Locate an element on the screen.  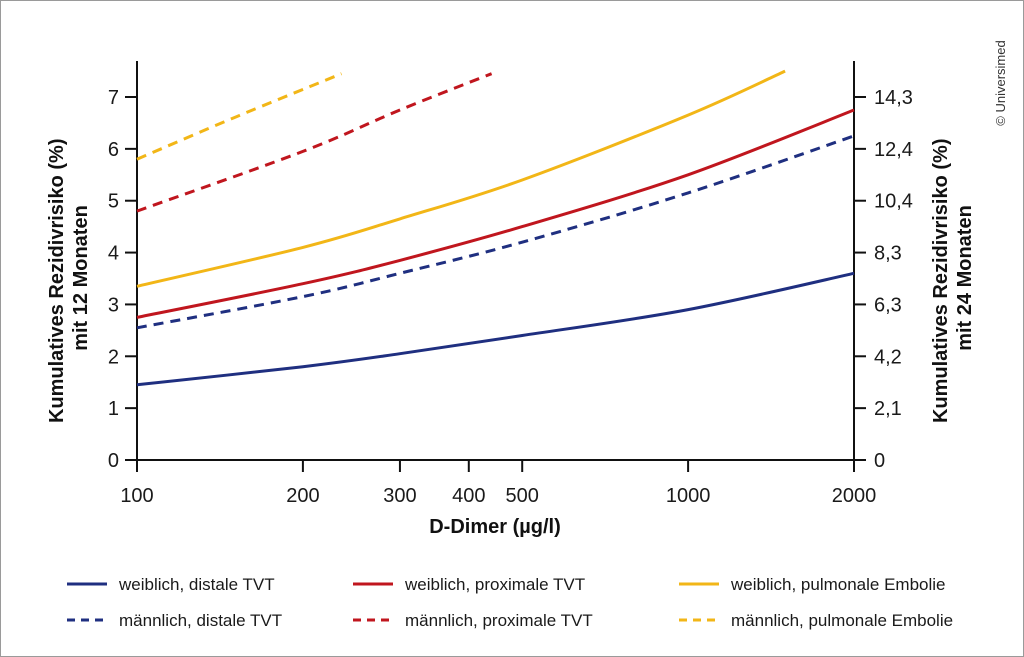
y-right-tick-label: 2,1 is located at coordinates (888, 409).